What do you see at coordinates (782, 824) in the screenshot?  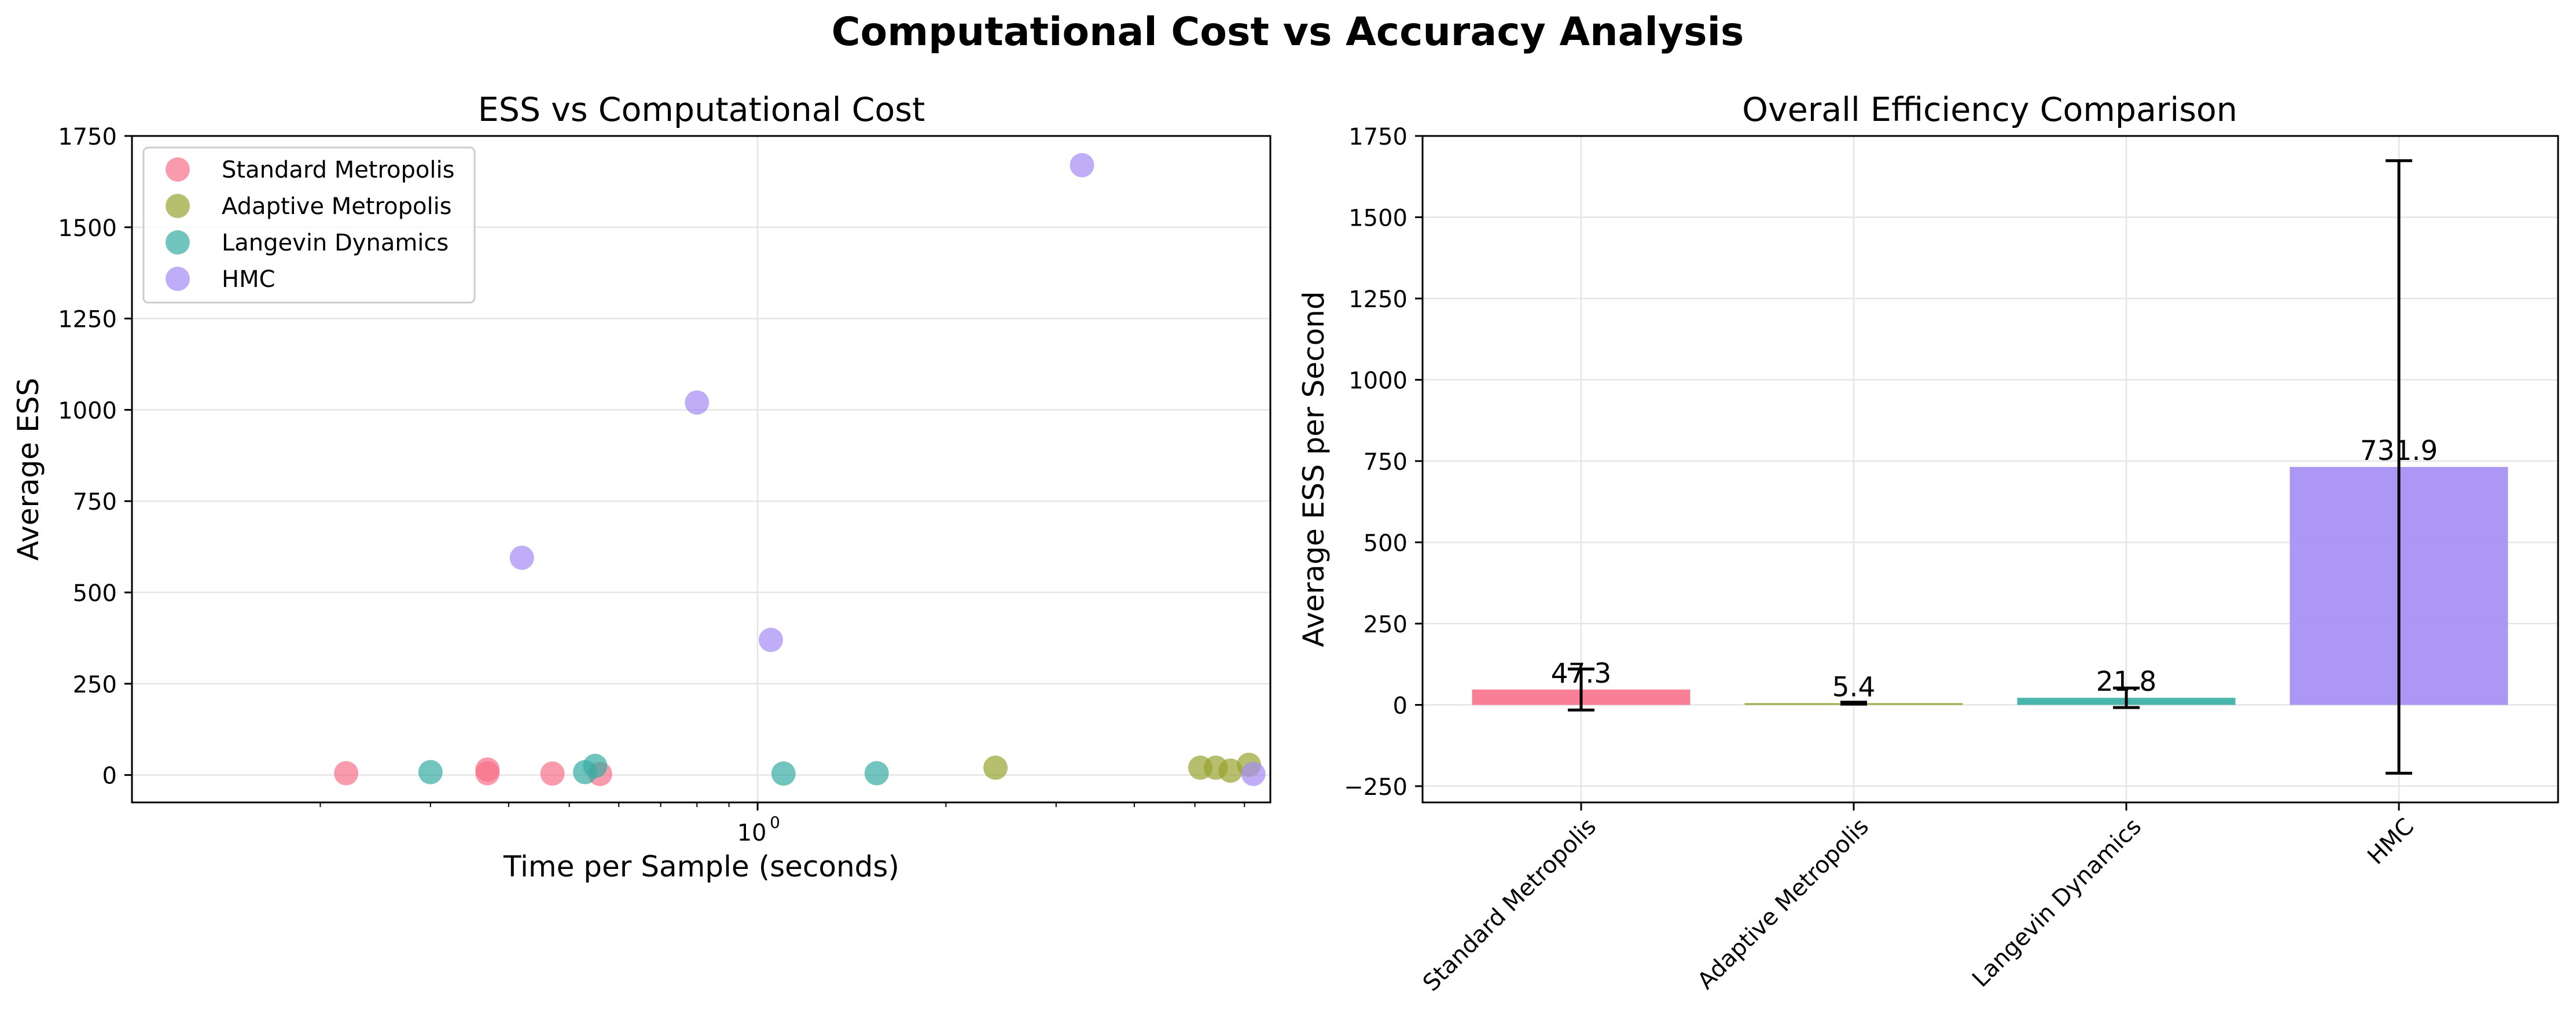 I see `scatter-x-ticks: 10 0` at bounding box center [782, 824].